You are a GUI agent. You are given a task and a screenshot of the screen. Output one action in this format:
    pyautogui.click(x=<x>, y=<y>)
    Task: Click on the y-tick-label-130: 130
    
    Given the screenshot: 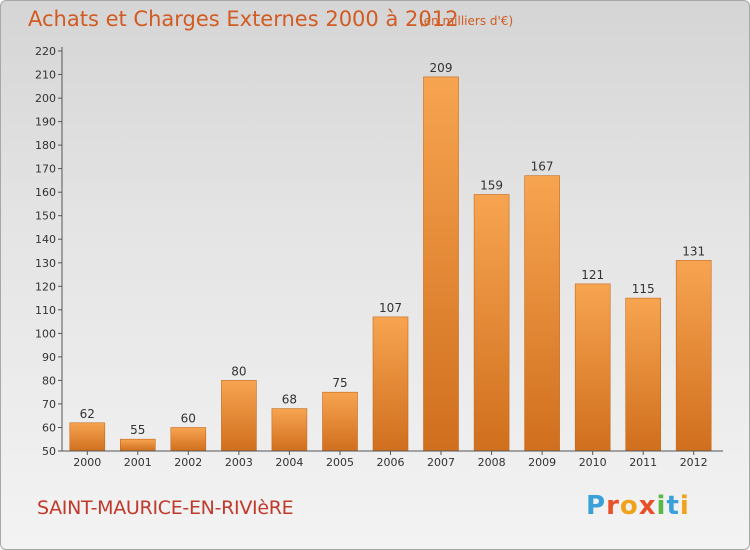 What is the action you would take?
    pyautogui.click(x=45, y=263)
    